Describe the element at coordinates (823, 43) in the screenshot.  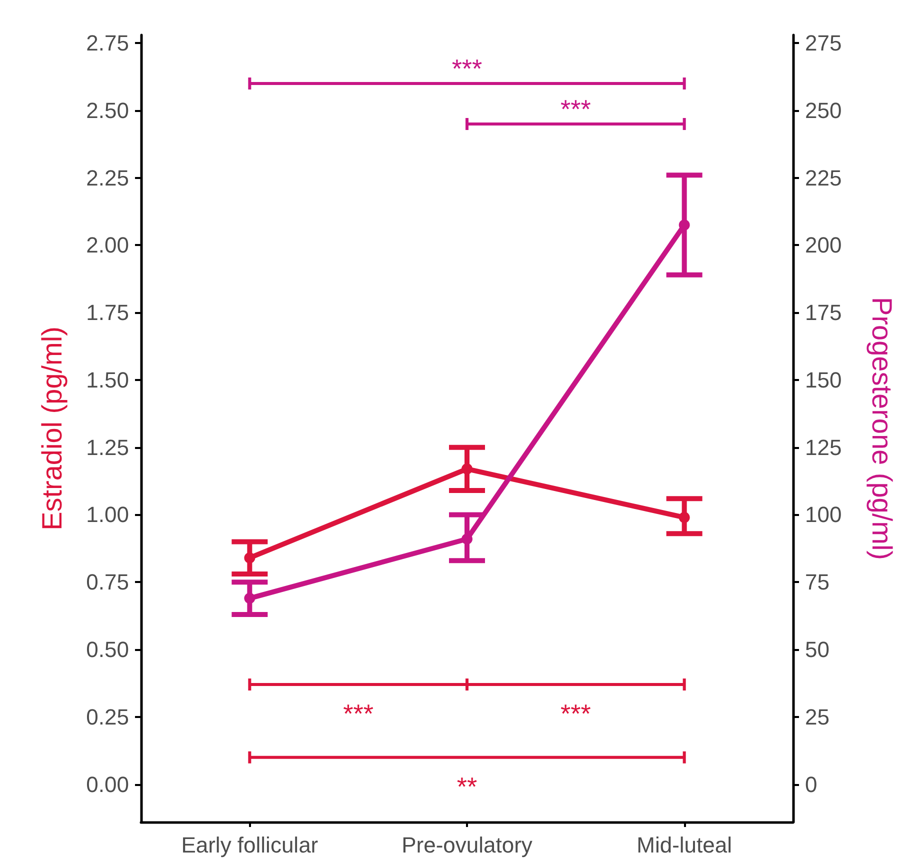
I see `y2-tick-label: 275` at that location.